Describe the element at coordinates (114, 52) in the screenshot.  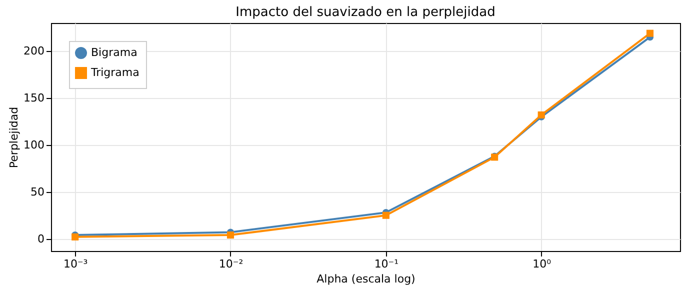
I see `legend-label: Bigrama` at that location.